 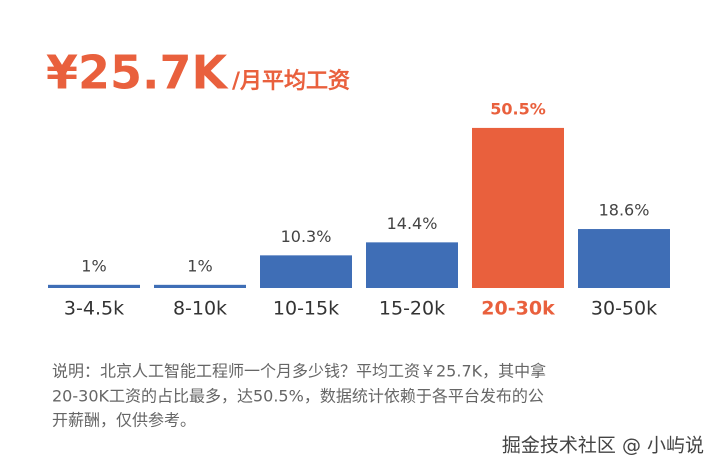 I want to click on category-label: 3-4.5k, so click(x=94, y=309).